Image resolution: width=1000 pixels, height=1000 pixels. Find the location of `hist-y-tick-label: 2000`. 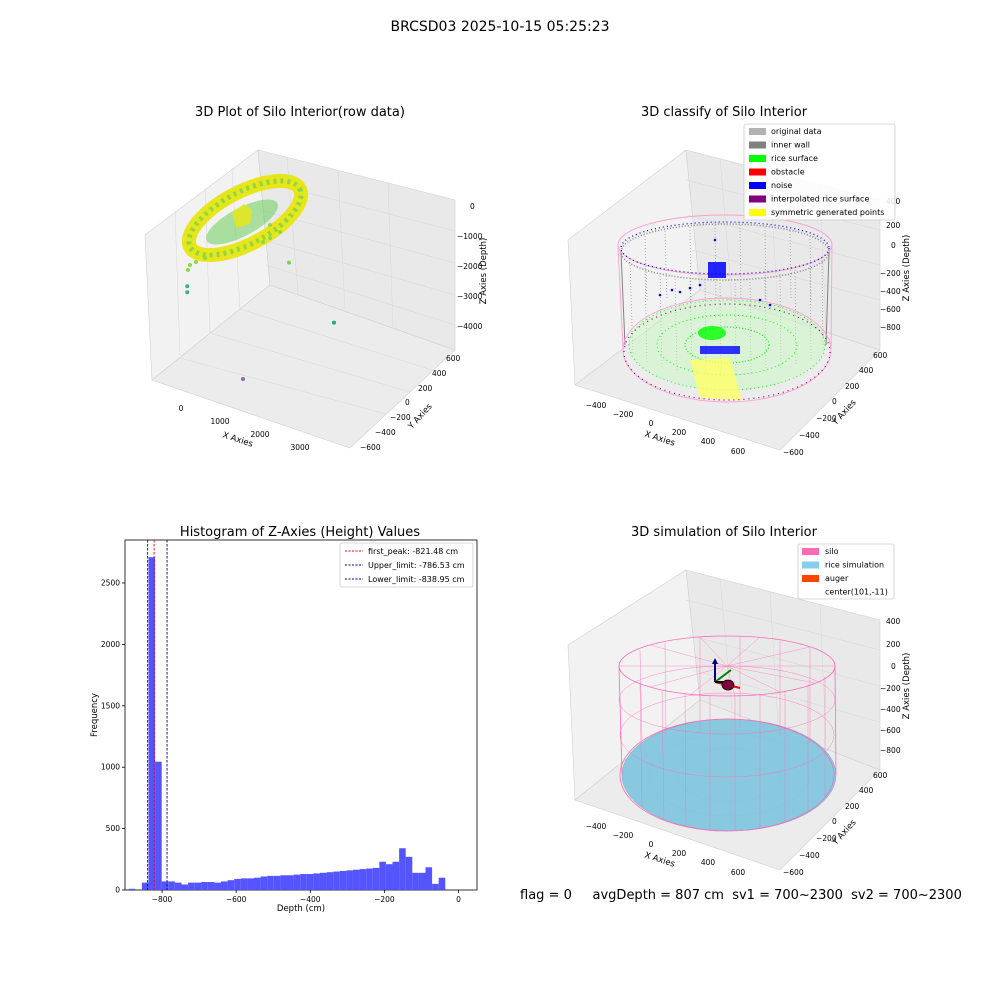

hist-y-tick-label: 2000 is located at coordinates (110, 644).